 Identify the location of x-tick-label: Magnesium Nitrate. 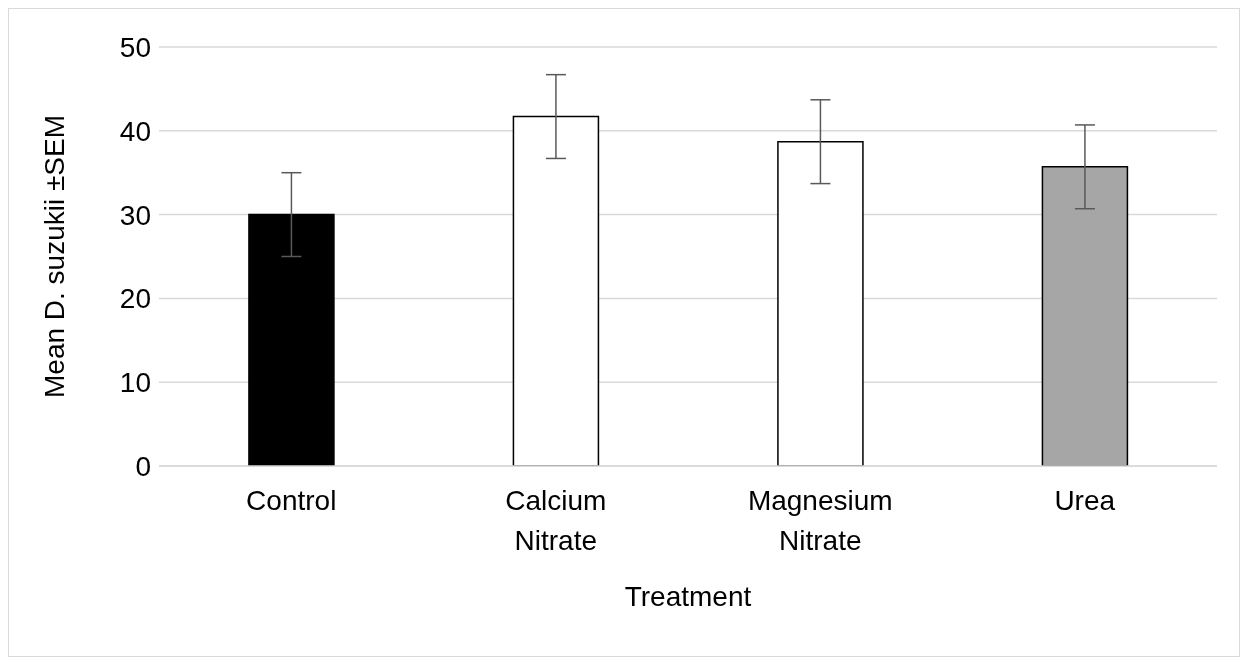
(820, 520).